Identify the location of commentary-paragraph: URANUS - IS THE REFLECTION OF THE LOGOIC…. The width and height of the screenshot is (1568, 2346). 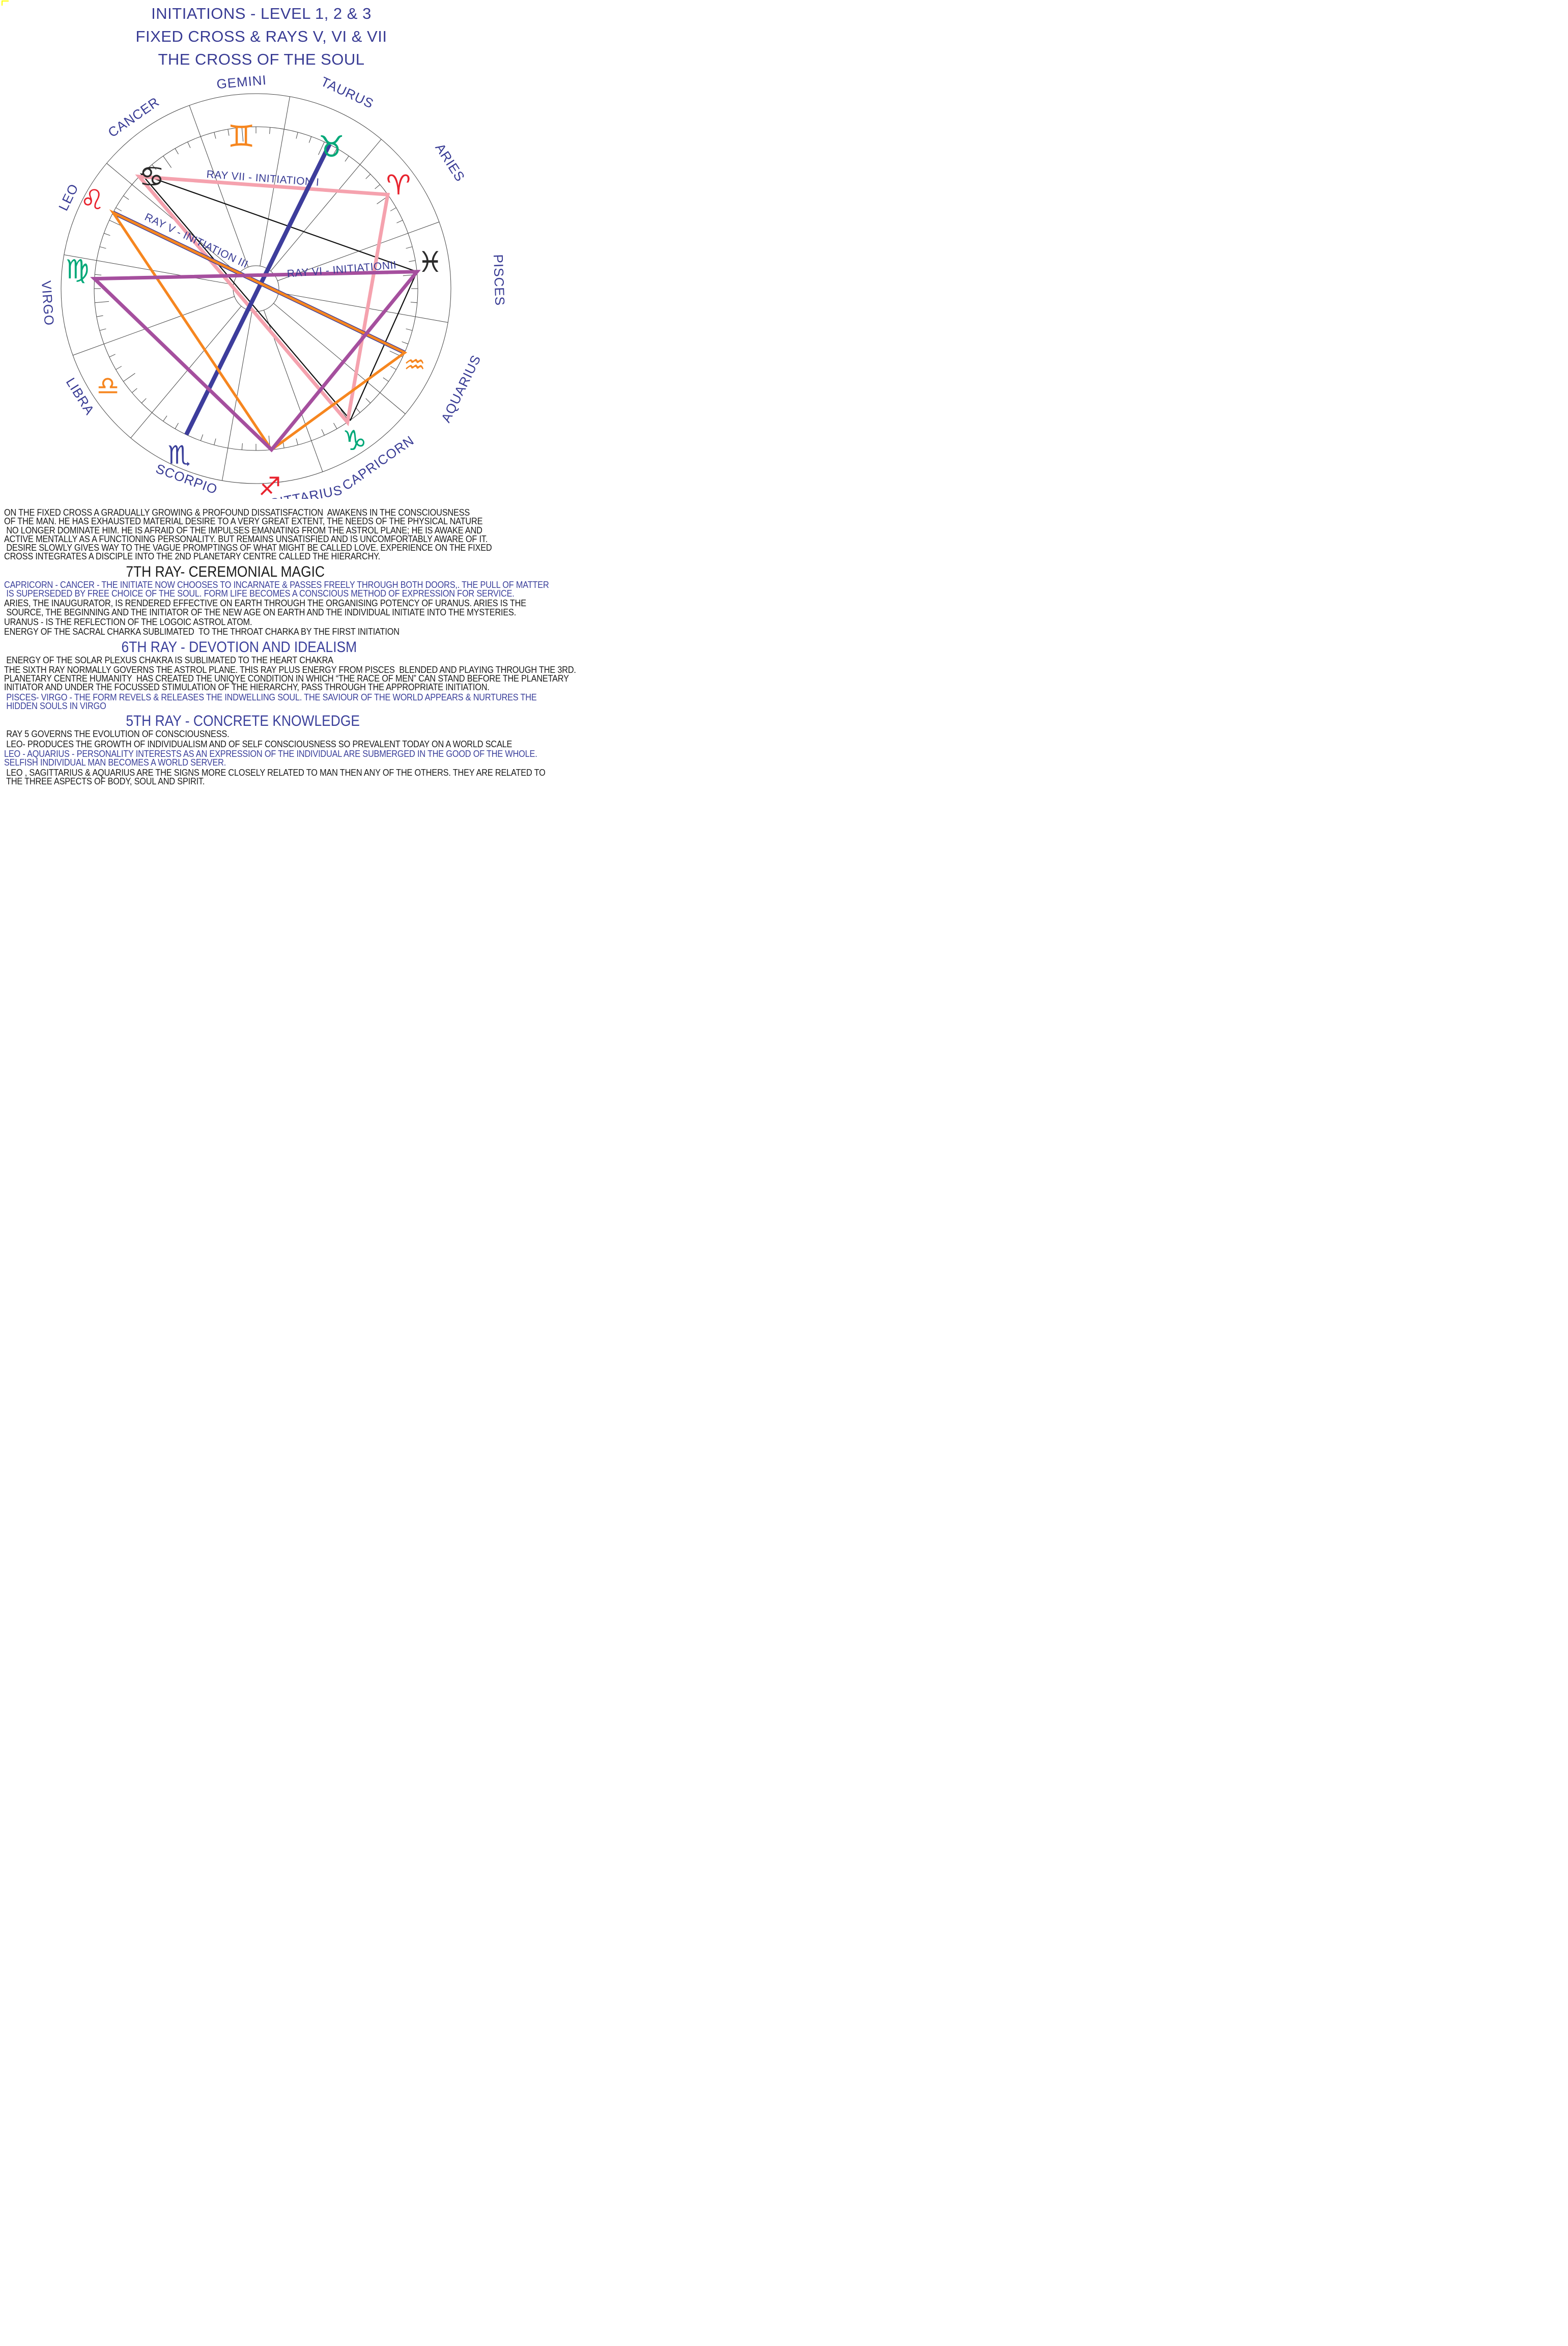
(261, 621).